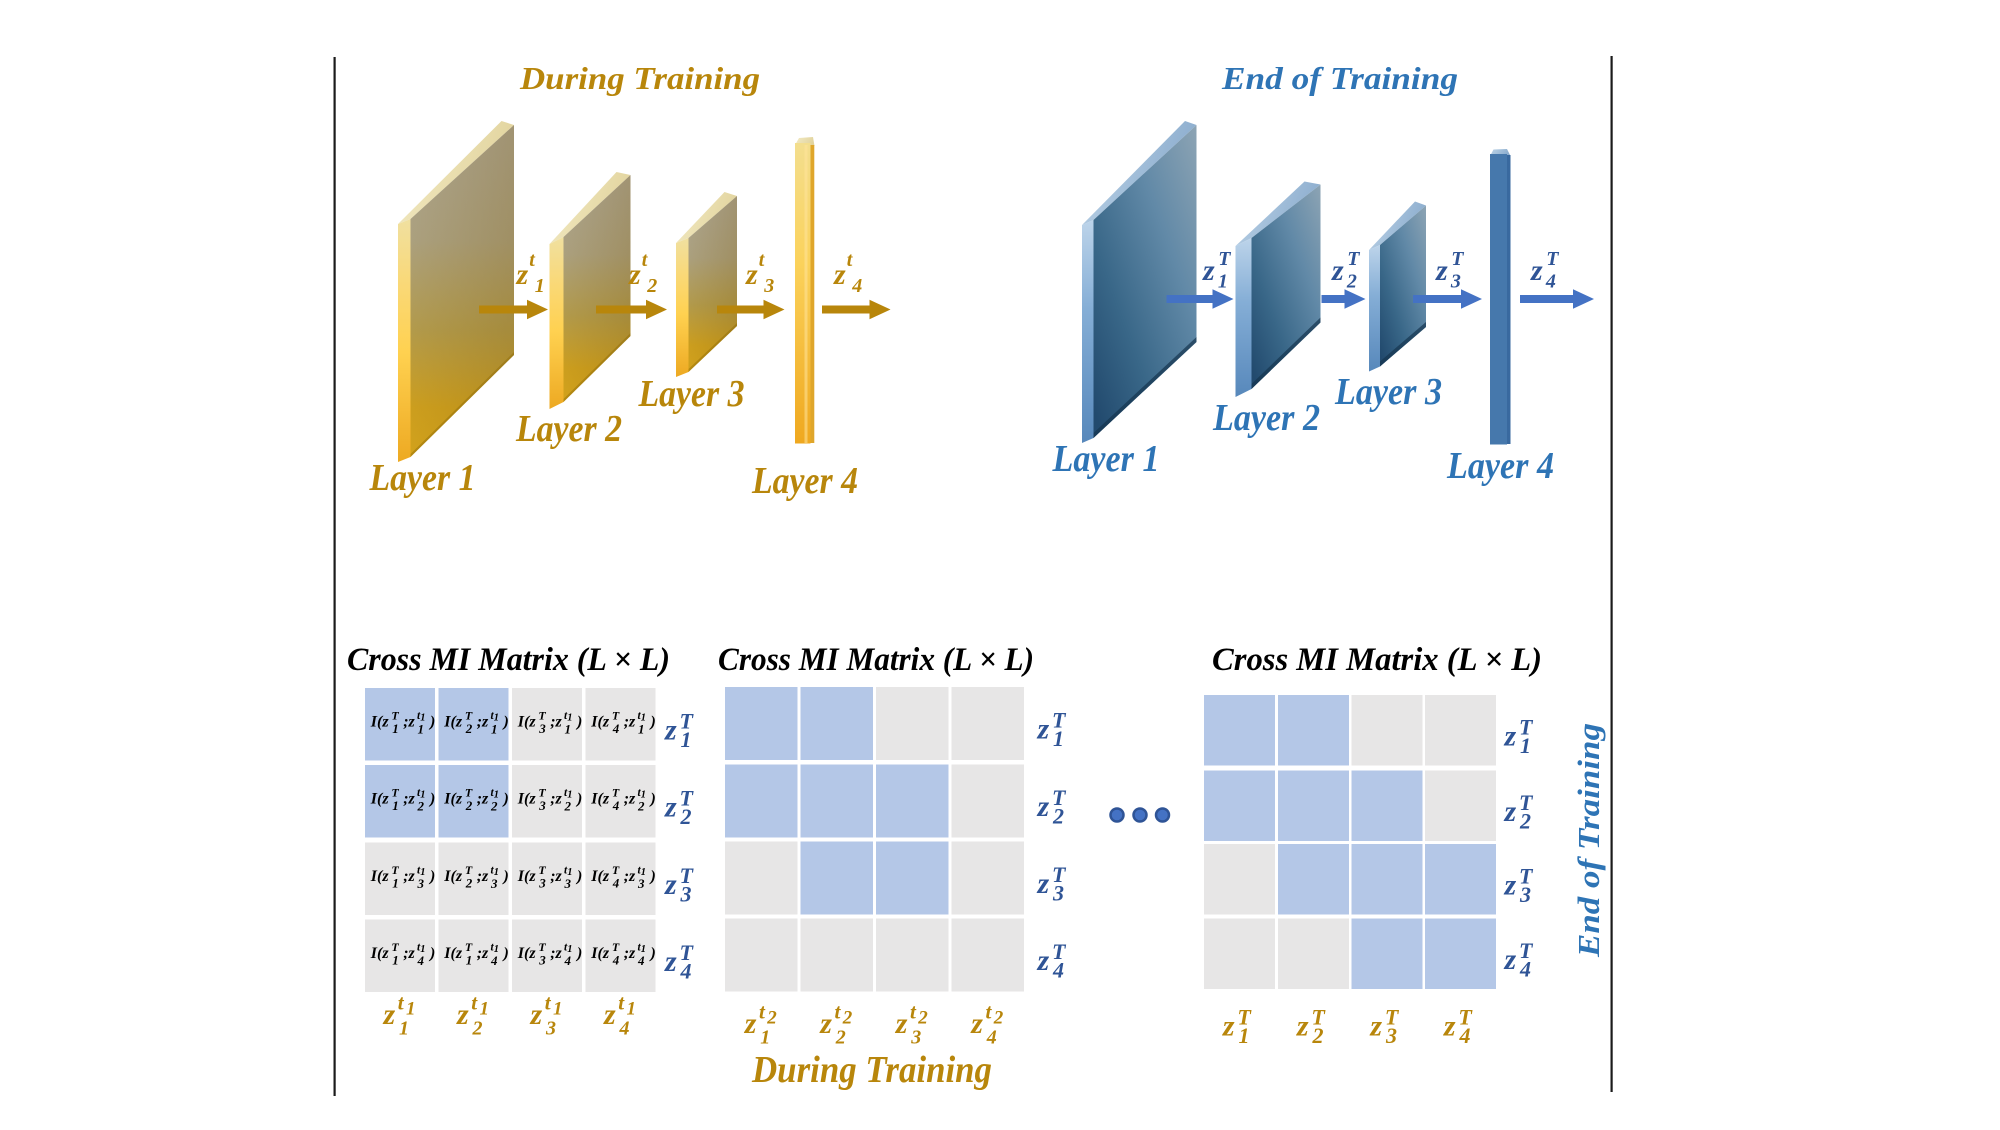  What do you see at coordinates (1052, 961) in the screenshot?
I see `svg-text: zT4` at bounding box center [1052, 961].